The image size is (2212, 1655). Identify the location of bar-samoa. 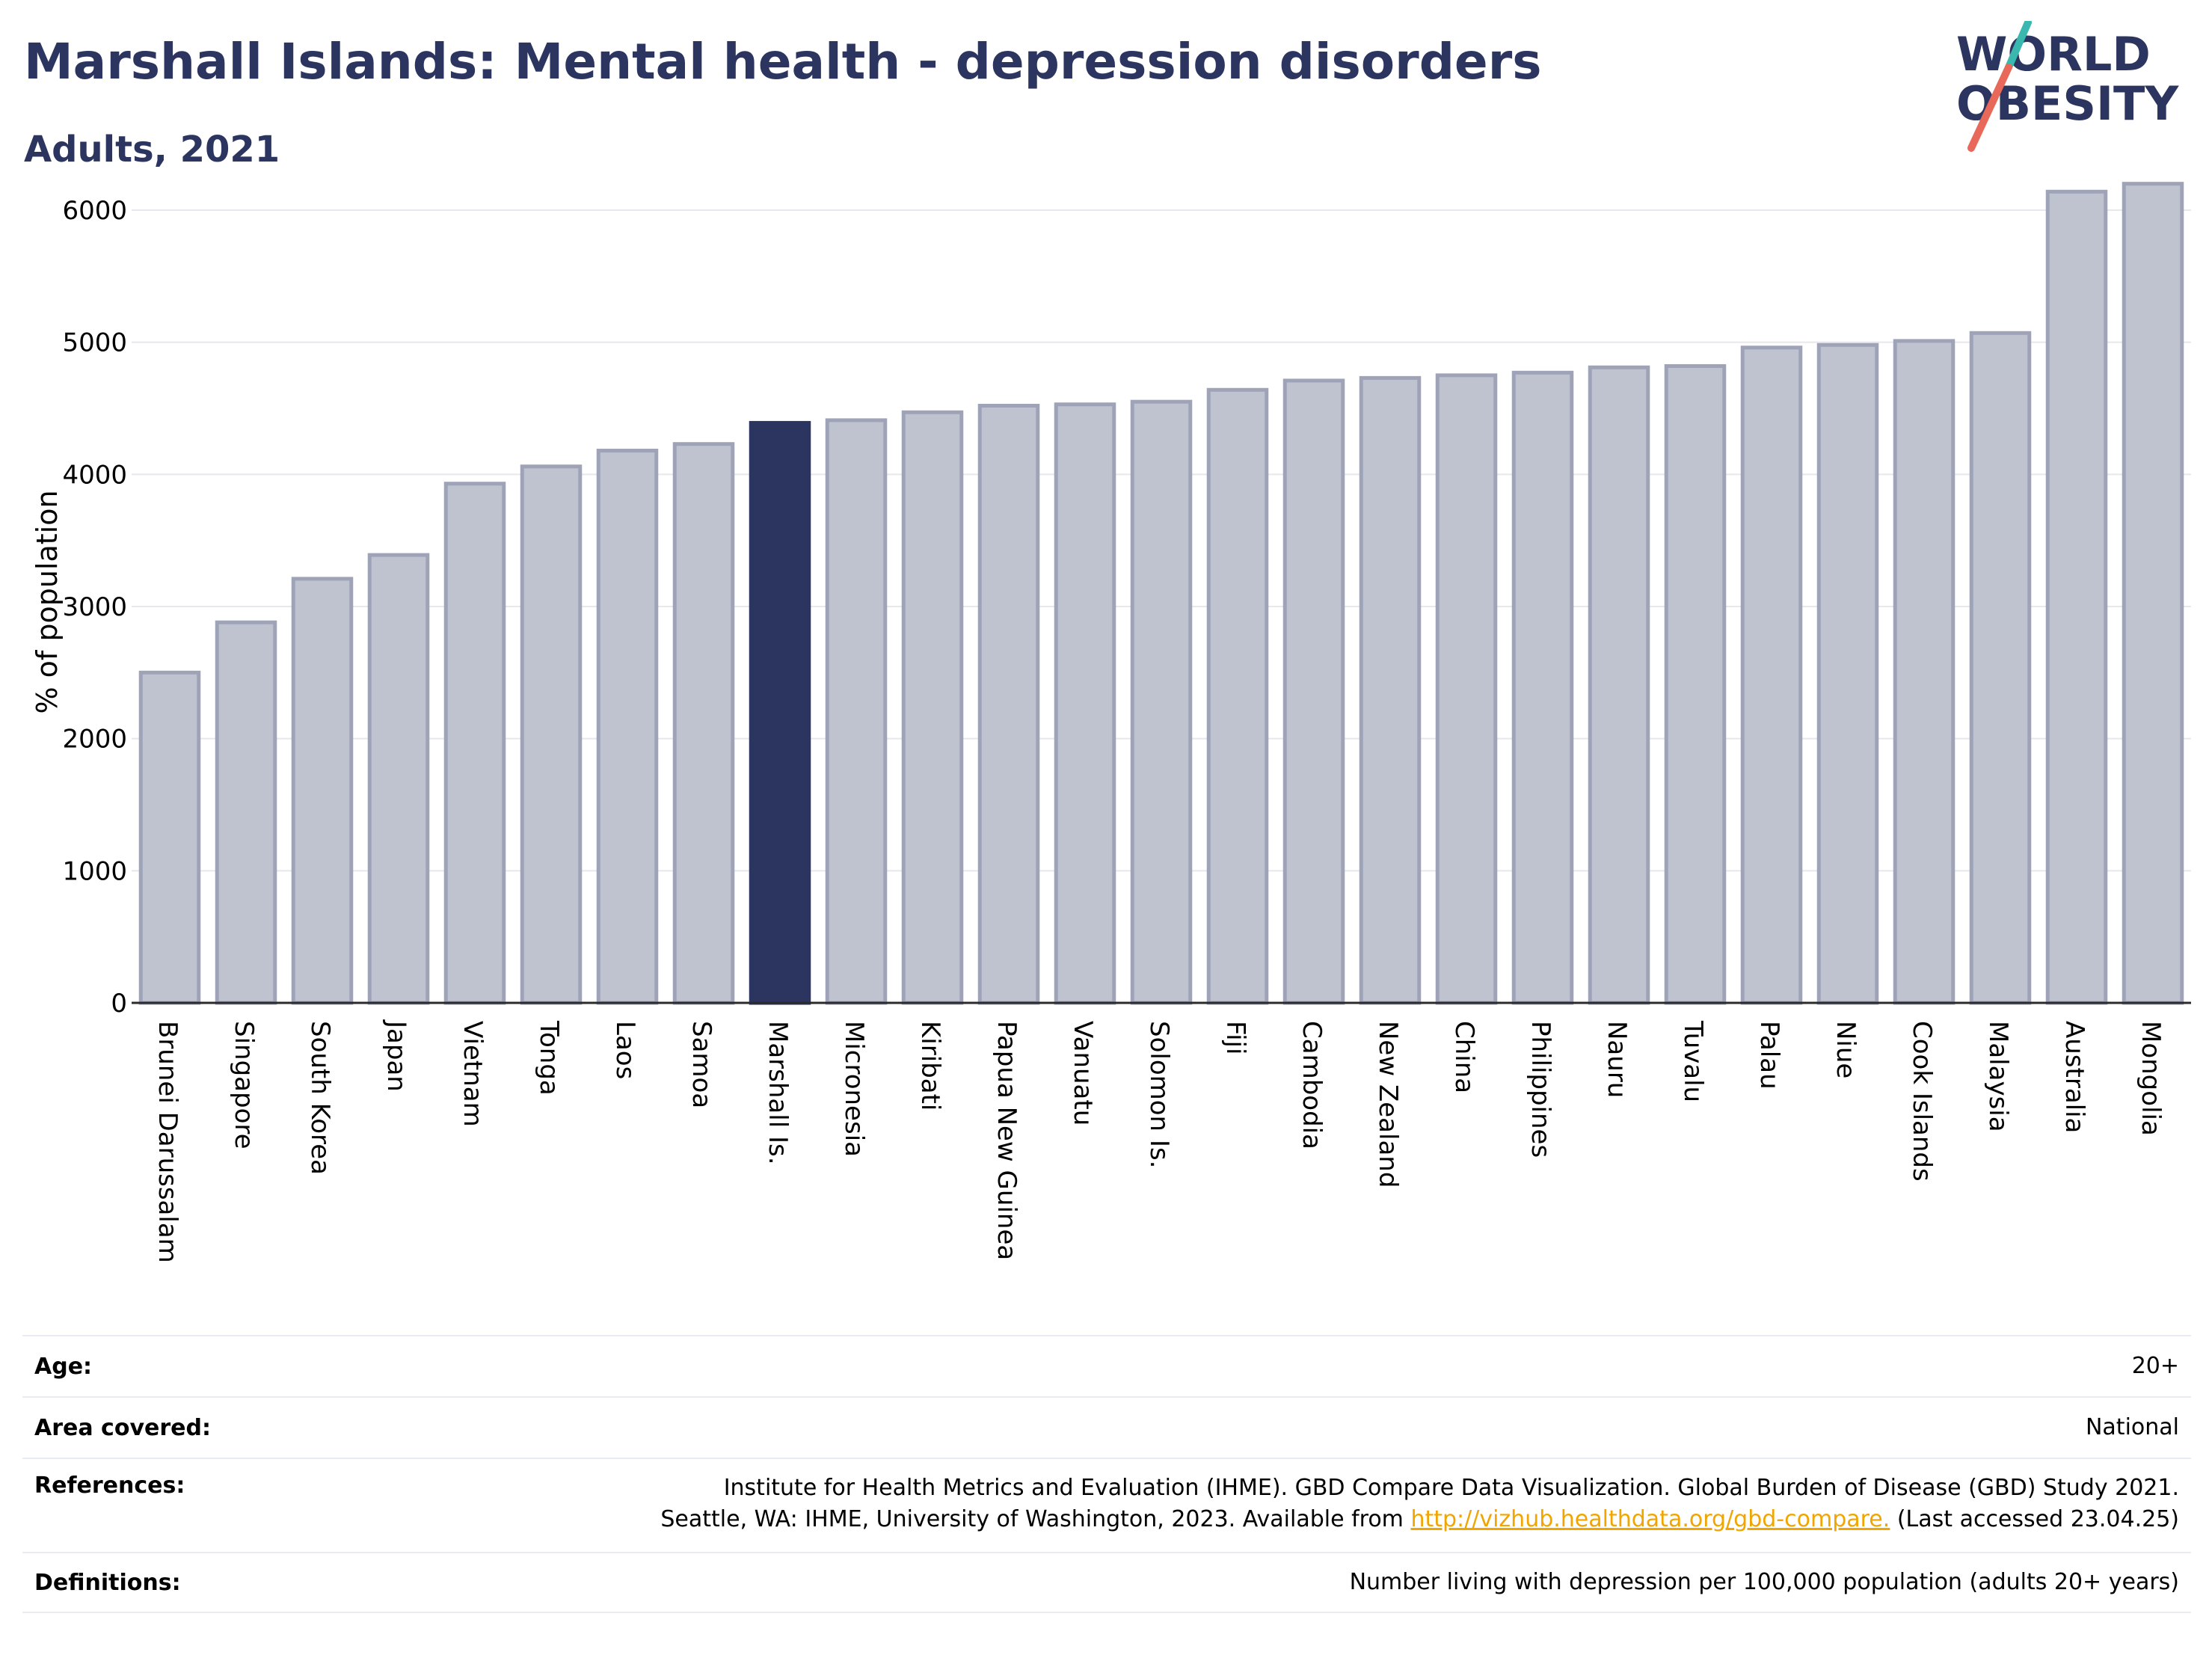
(703, 723).